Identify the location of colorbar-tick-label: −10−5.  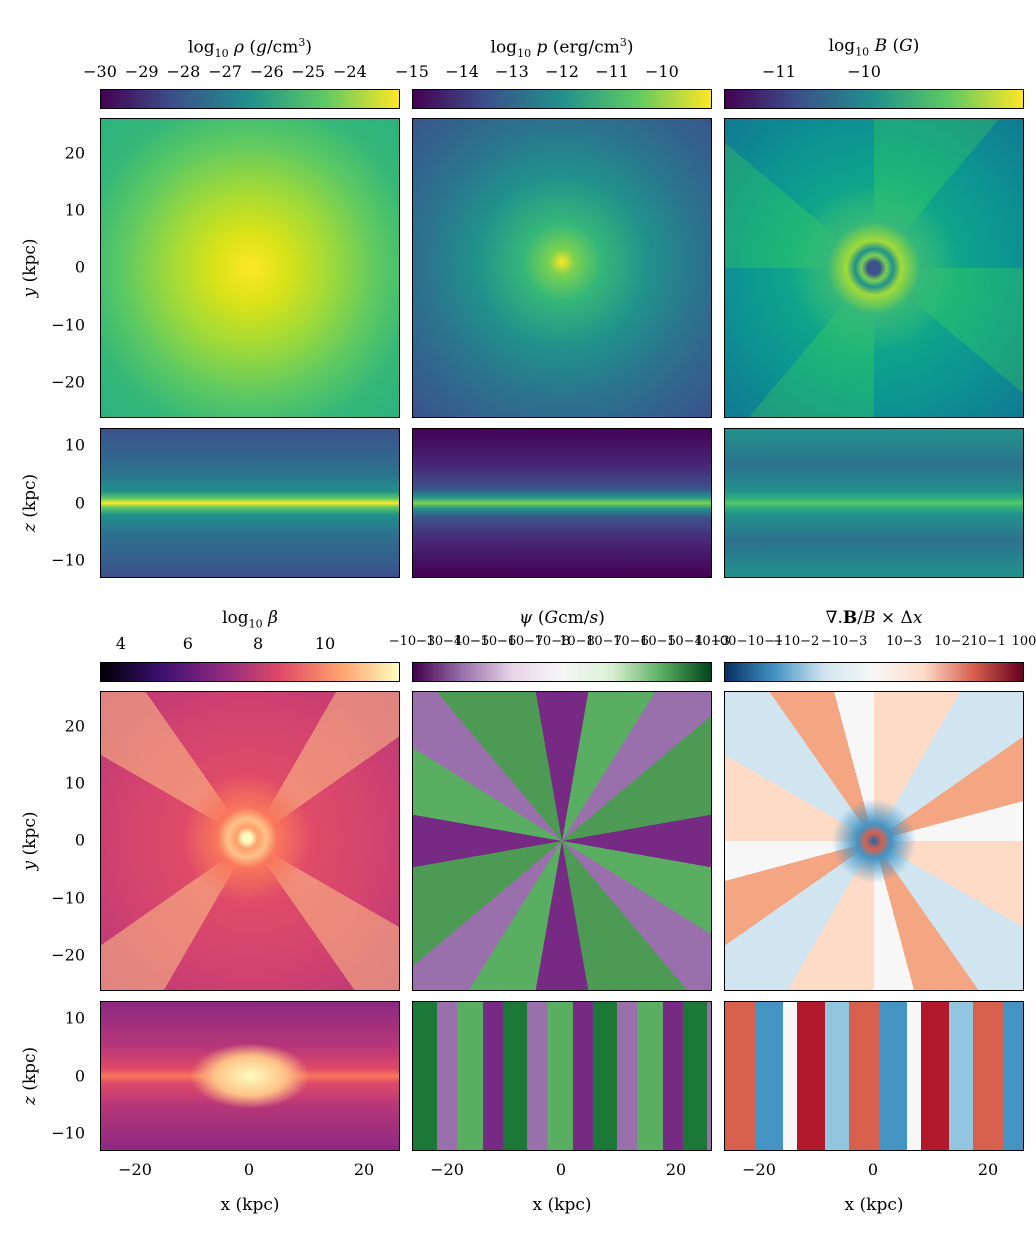
(466, 641).